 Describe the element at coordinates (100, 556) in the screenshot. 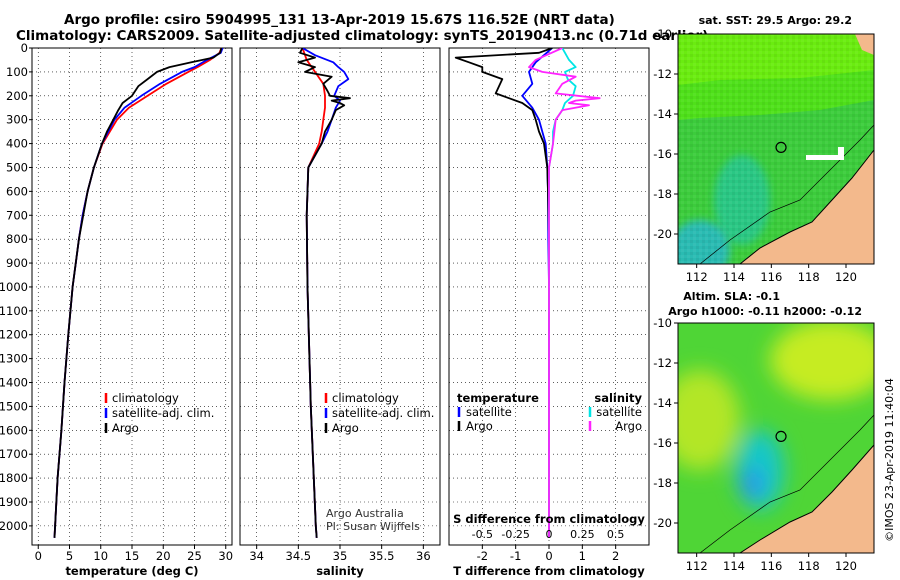

I see `temp-xtick-label: 10` at that location.